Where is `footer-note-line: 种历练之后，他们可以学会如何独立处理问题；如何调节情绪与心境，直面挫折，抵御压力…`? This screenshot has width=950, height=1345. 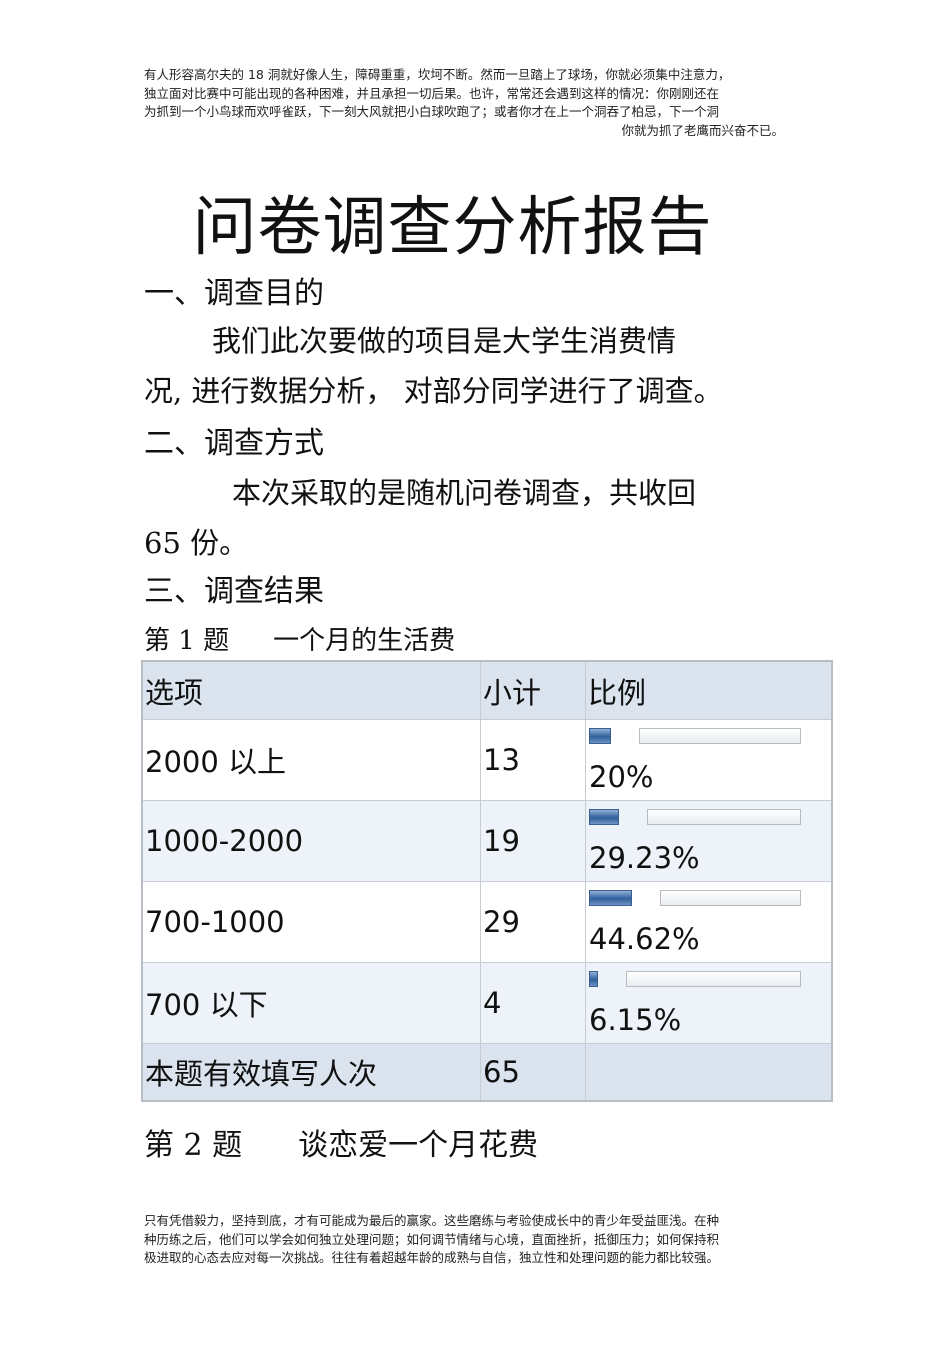
footer-note-line: 种历练之后，他们可以学会如何独立处理问题；如何调节情绪与心境，直面挫折，抵御压力… is located at coordinates (432, 1239).